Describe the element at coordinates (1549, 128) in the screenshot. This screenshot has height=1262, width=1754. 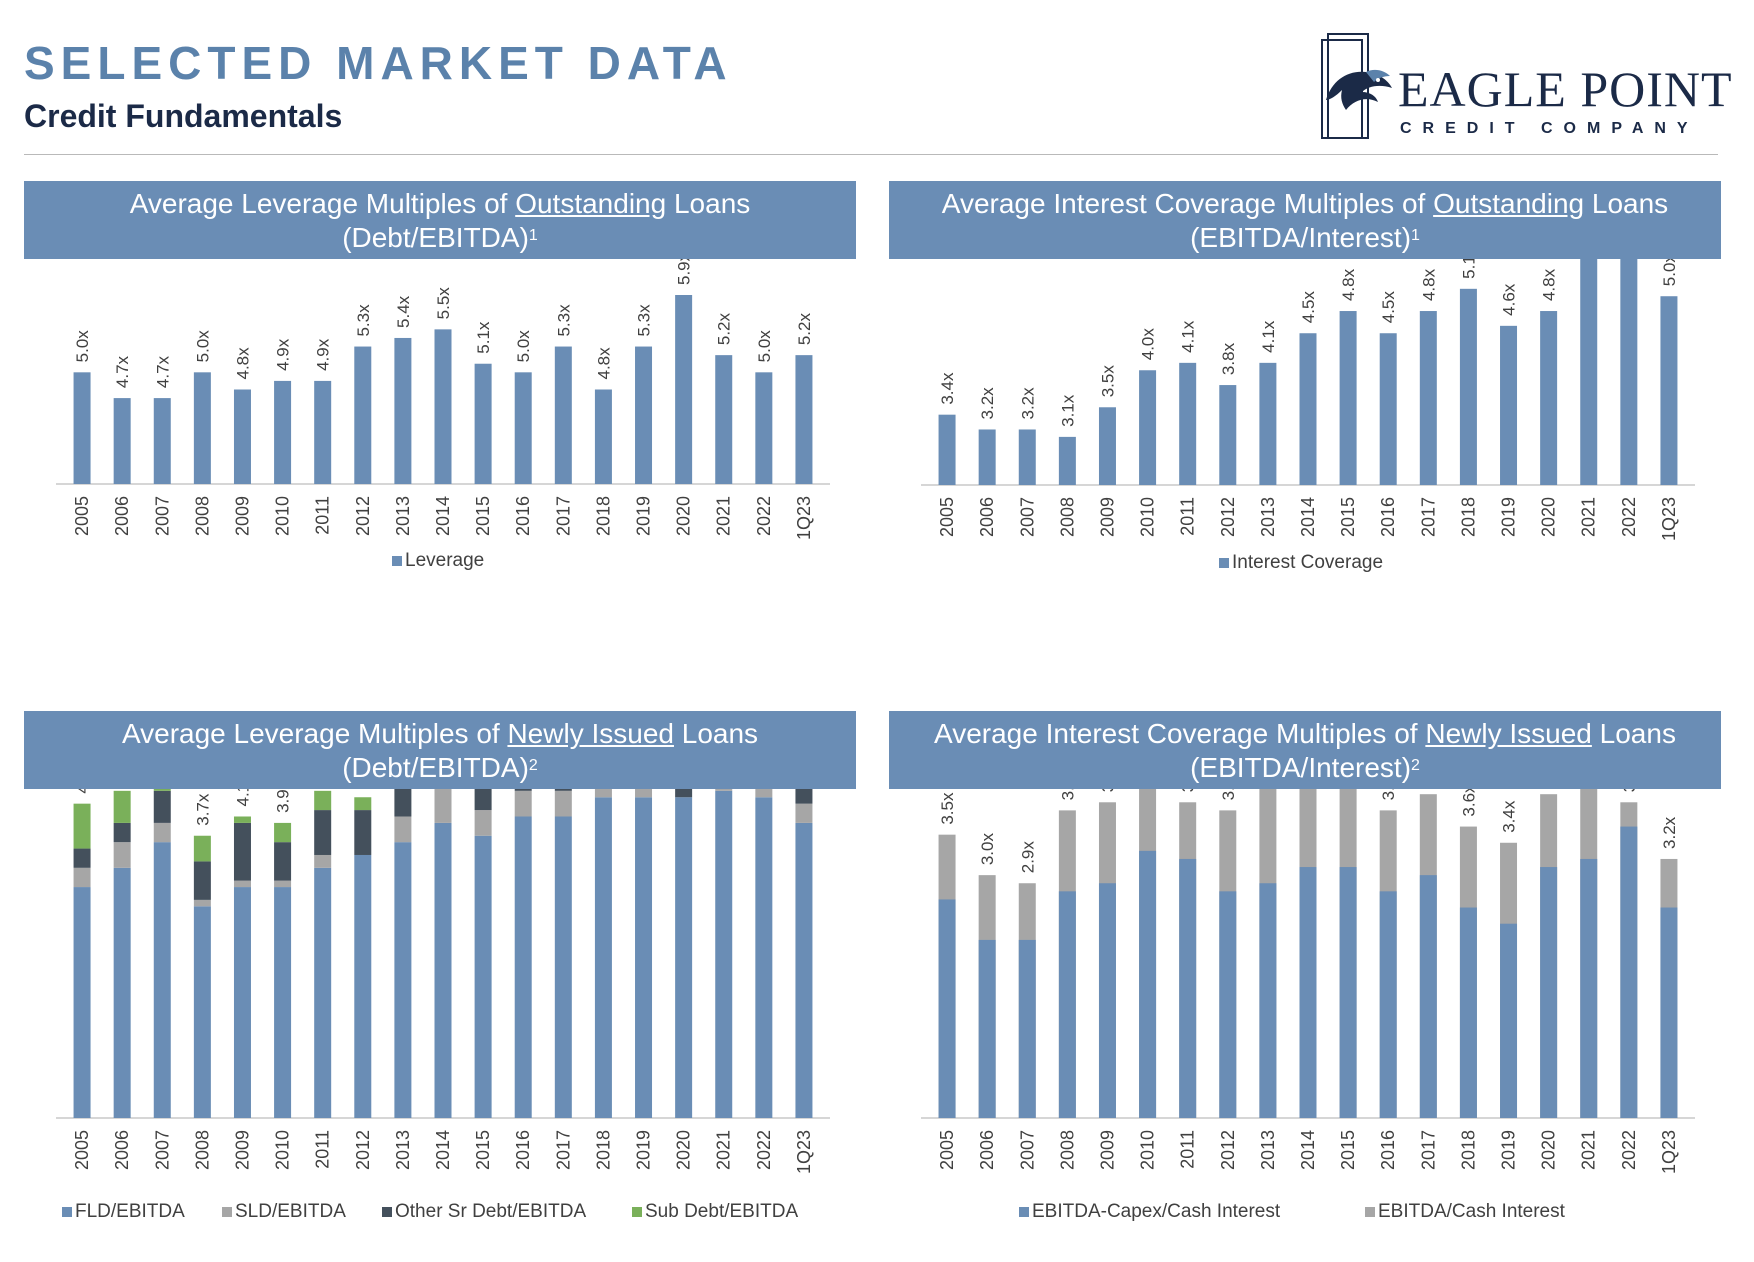
I see `logo-tagline: CREDIT COMPANY` at that location.